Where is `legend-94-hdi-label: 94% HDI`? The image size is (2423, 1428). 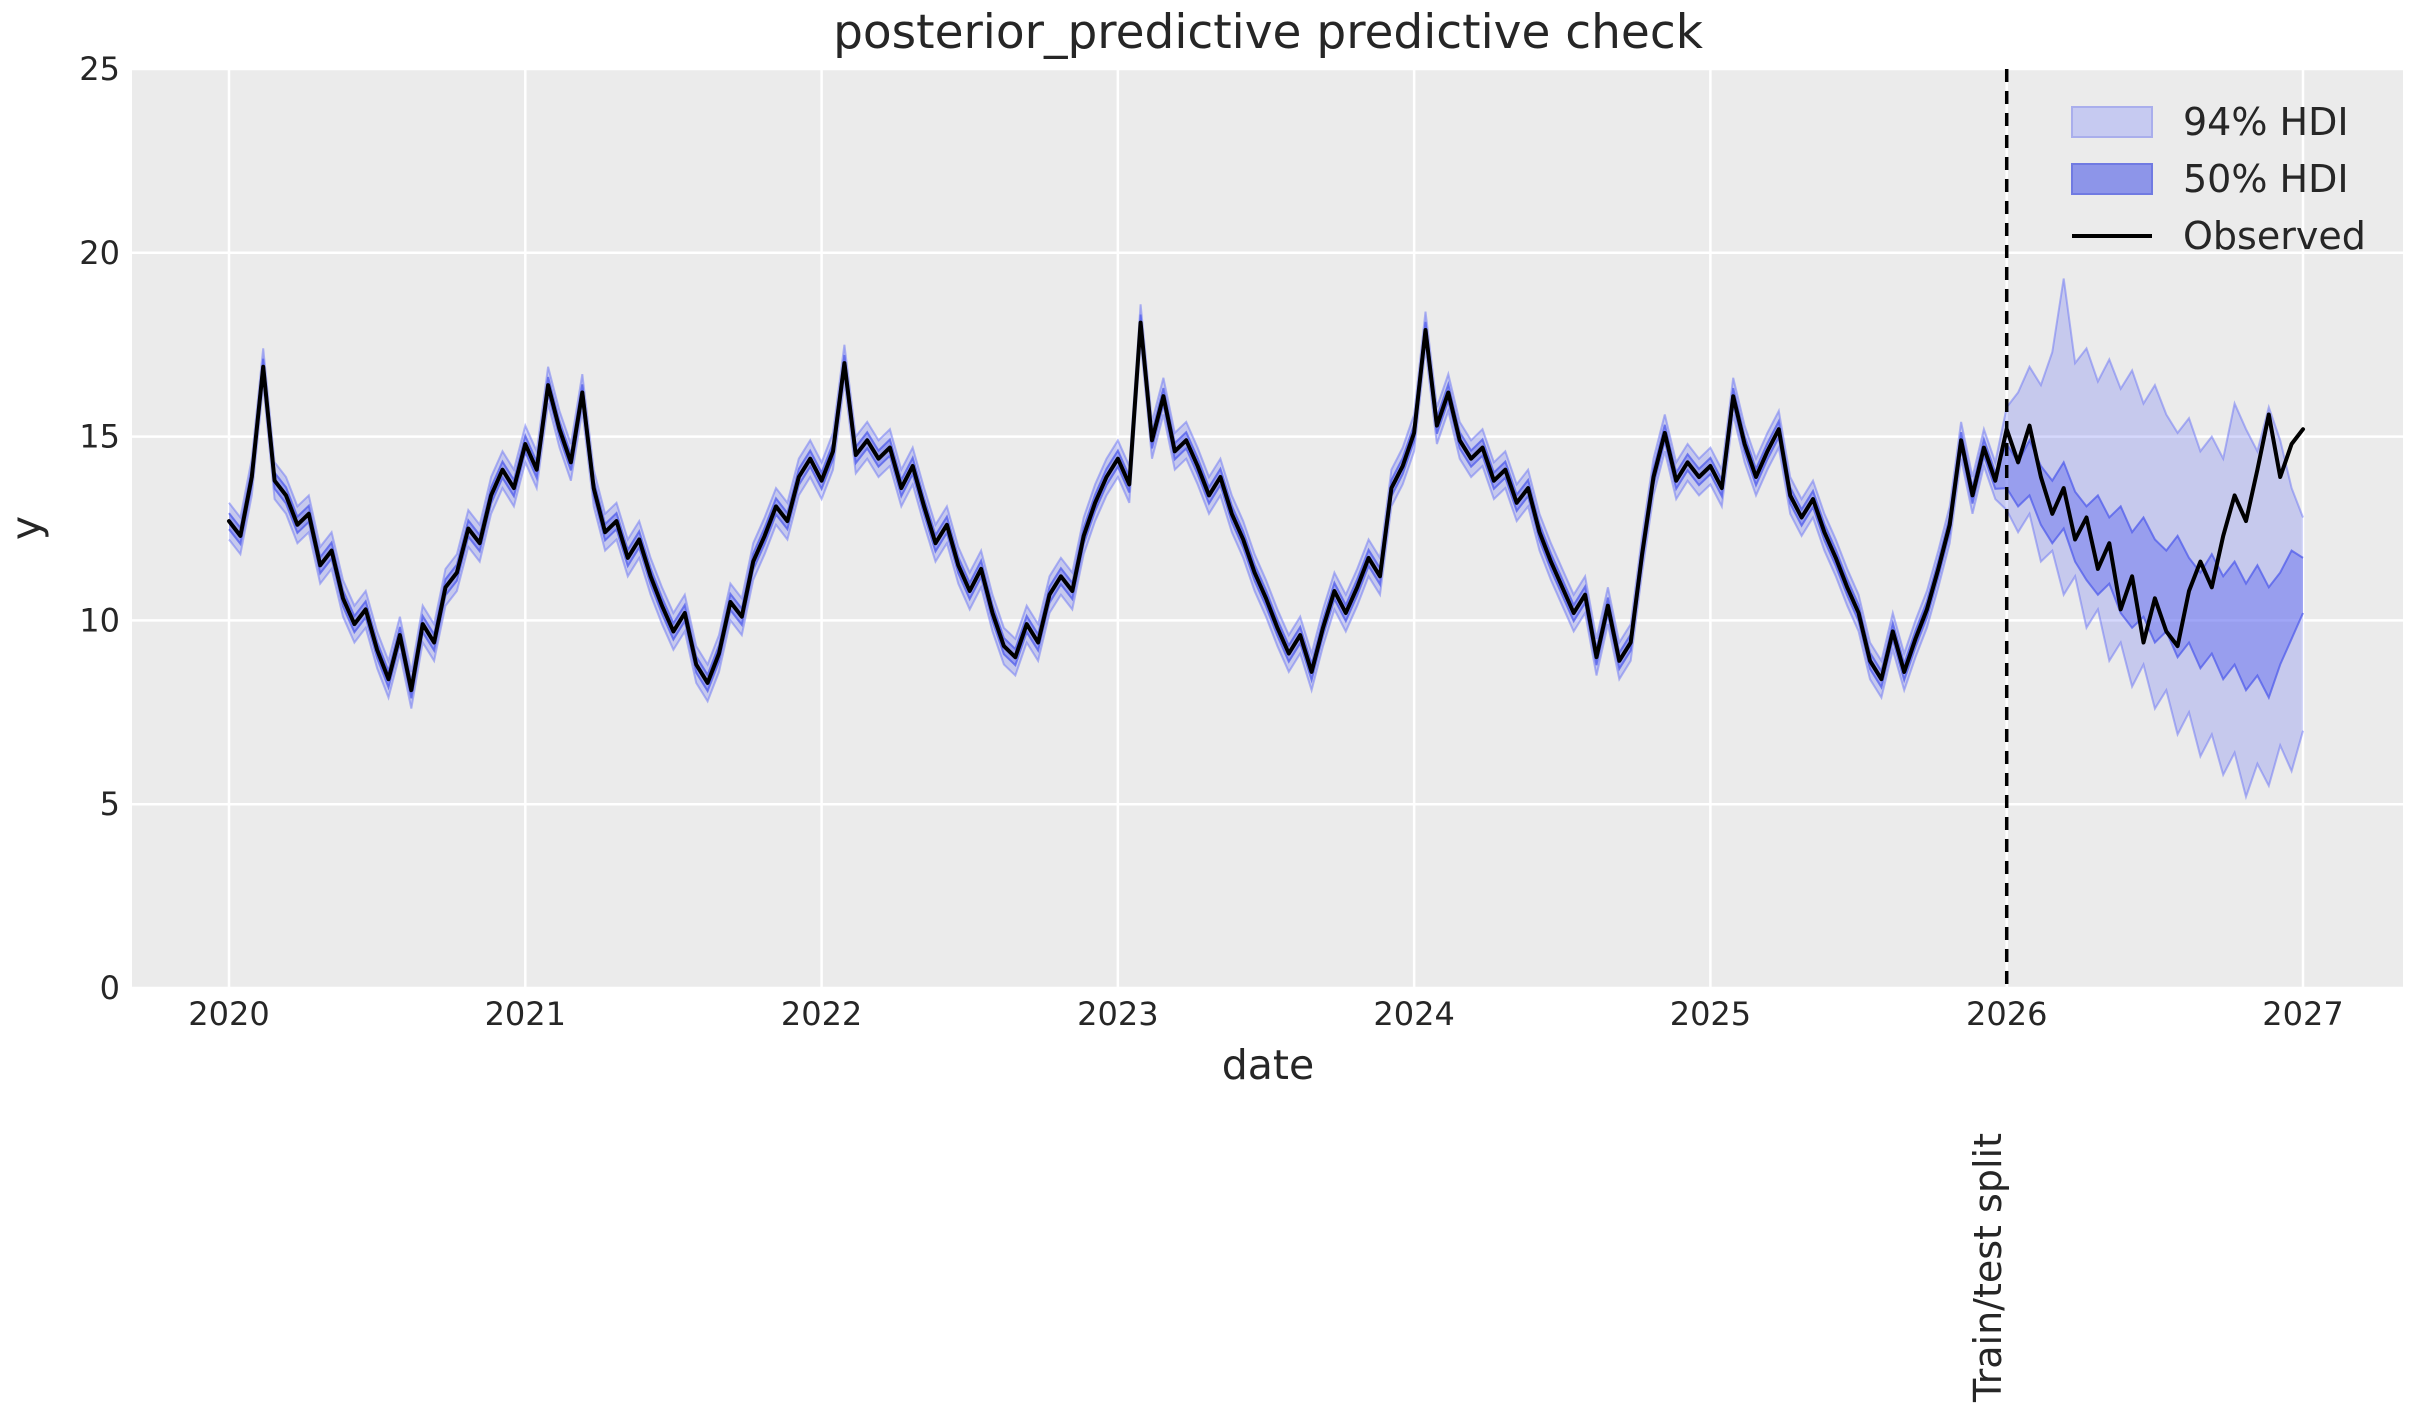
legend-94-hdi-label: 94% HDI is located at coordinates (2266, 122).